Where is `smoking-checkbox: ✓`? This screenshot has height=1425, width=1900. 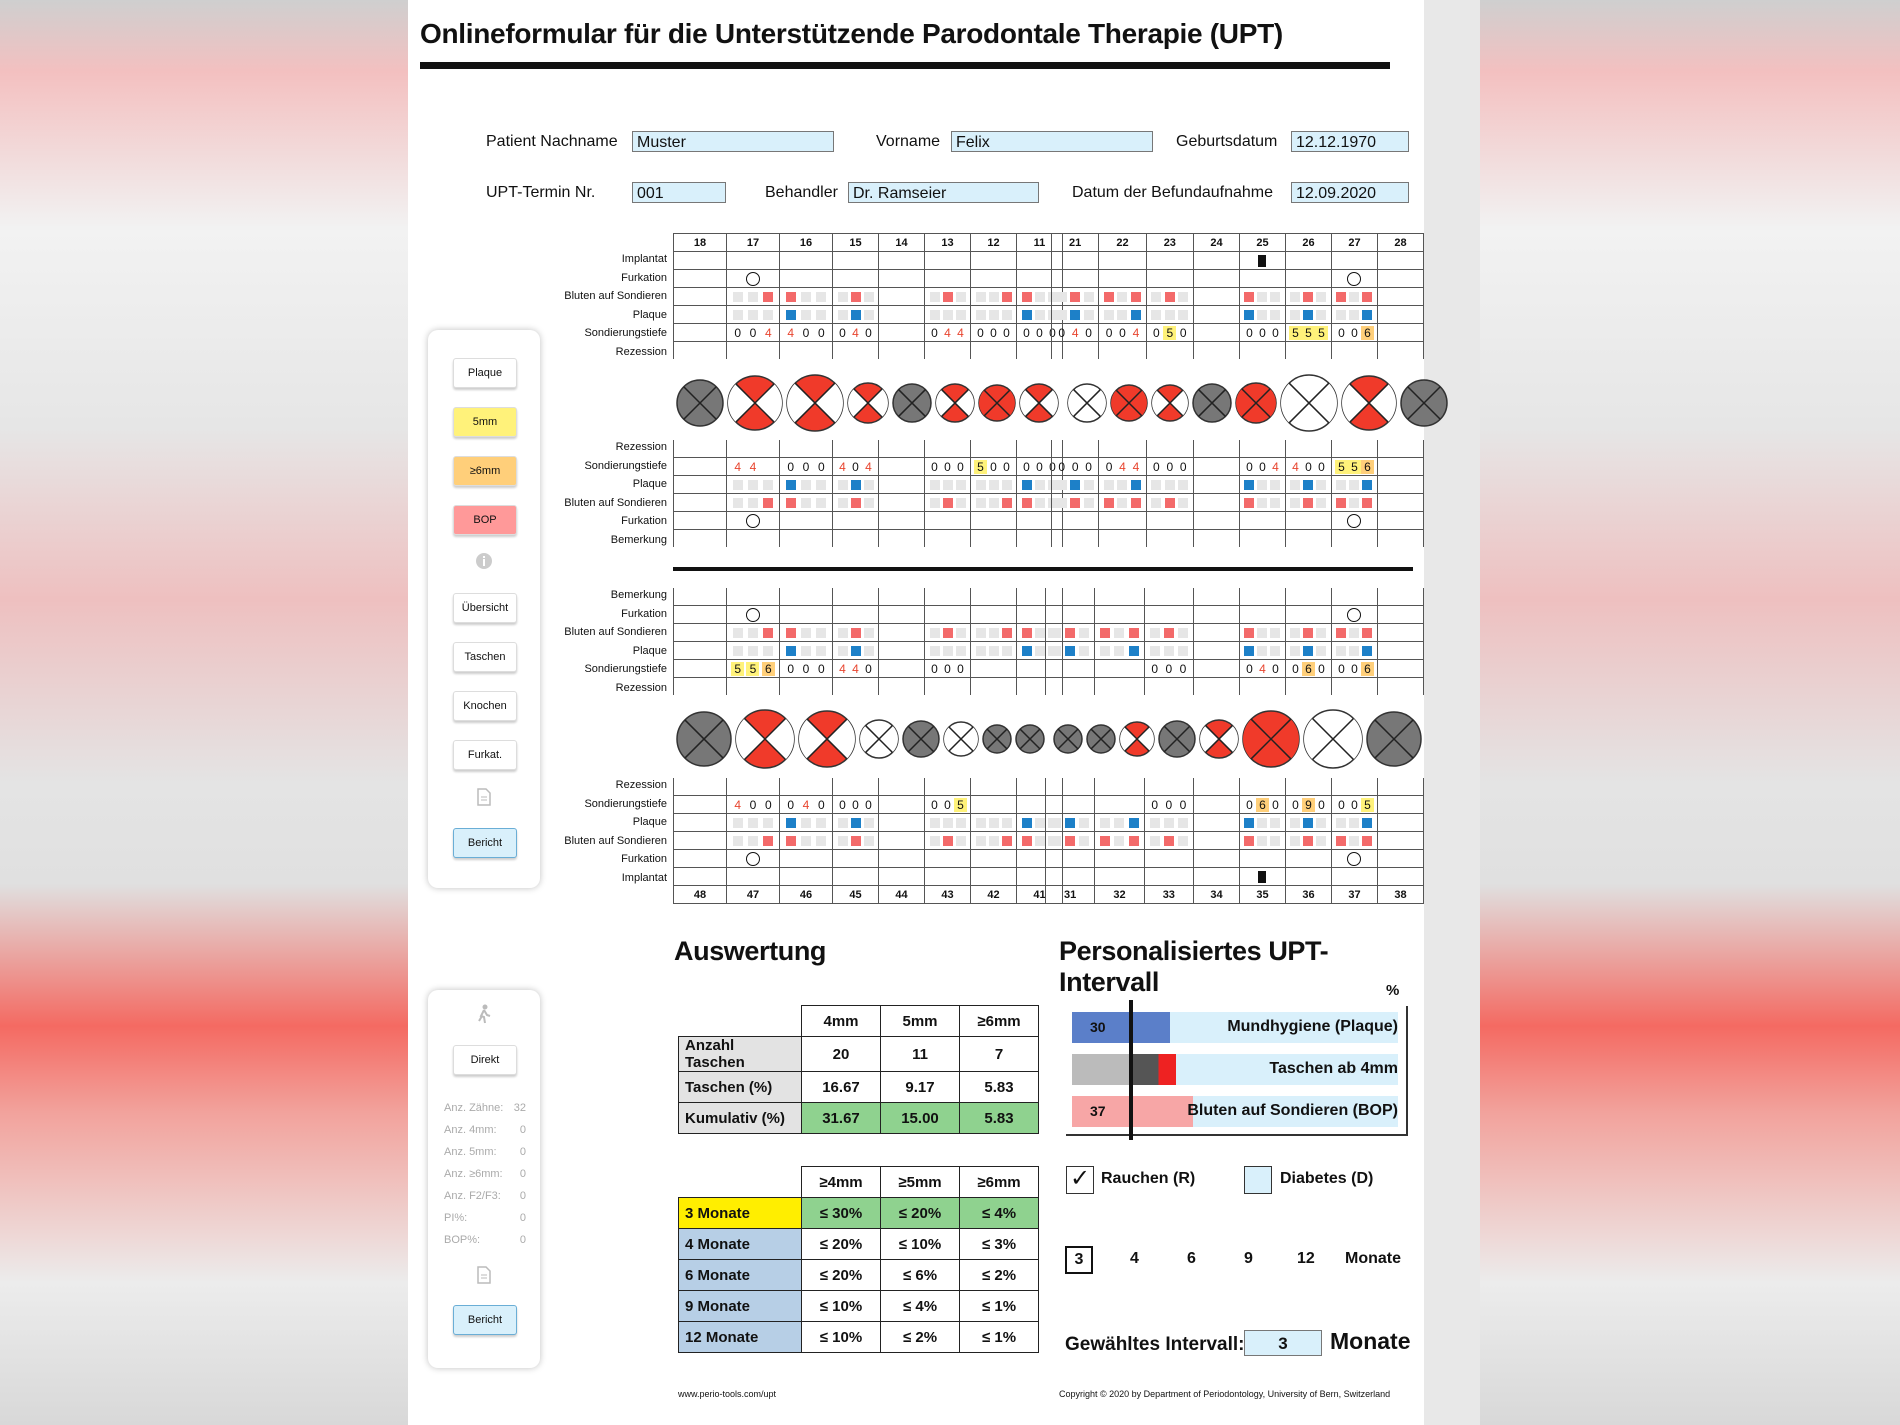 smoking-checkbox: ✓ is located at coordinates (1080, 1180).